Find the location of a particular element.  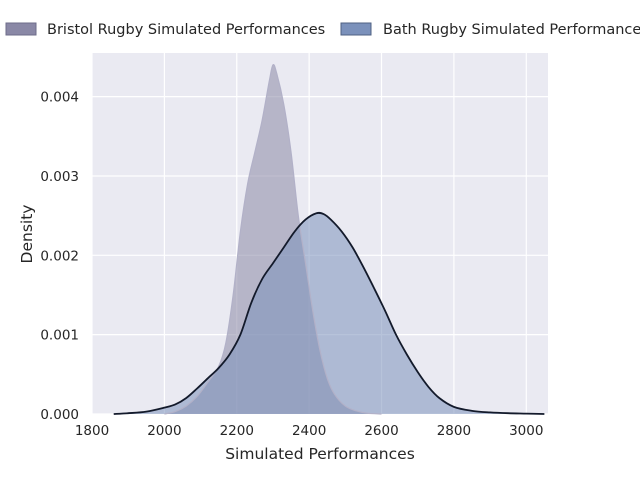

y-tick-label: 0.001 is located at coordinates (59, 336).